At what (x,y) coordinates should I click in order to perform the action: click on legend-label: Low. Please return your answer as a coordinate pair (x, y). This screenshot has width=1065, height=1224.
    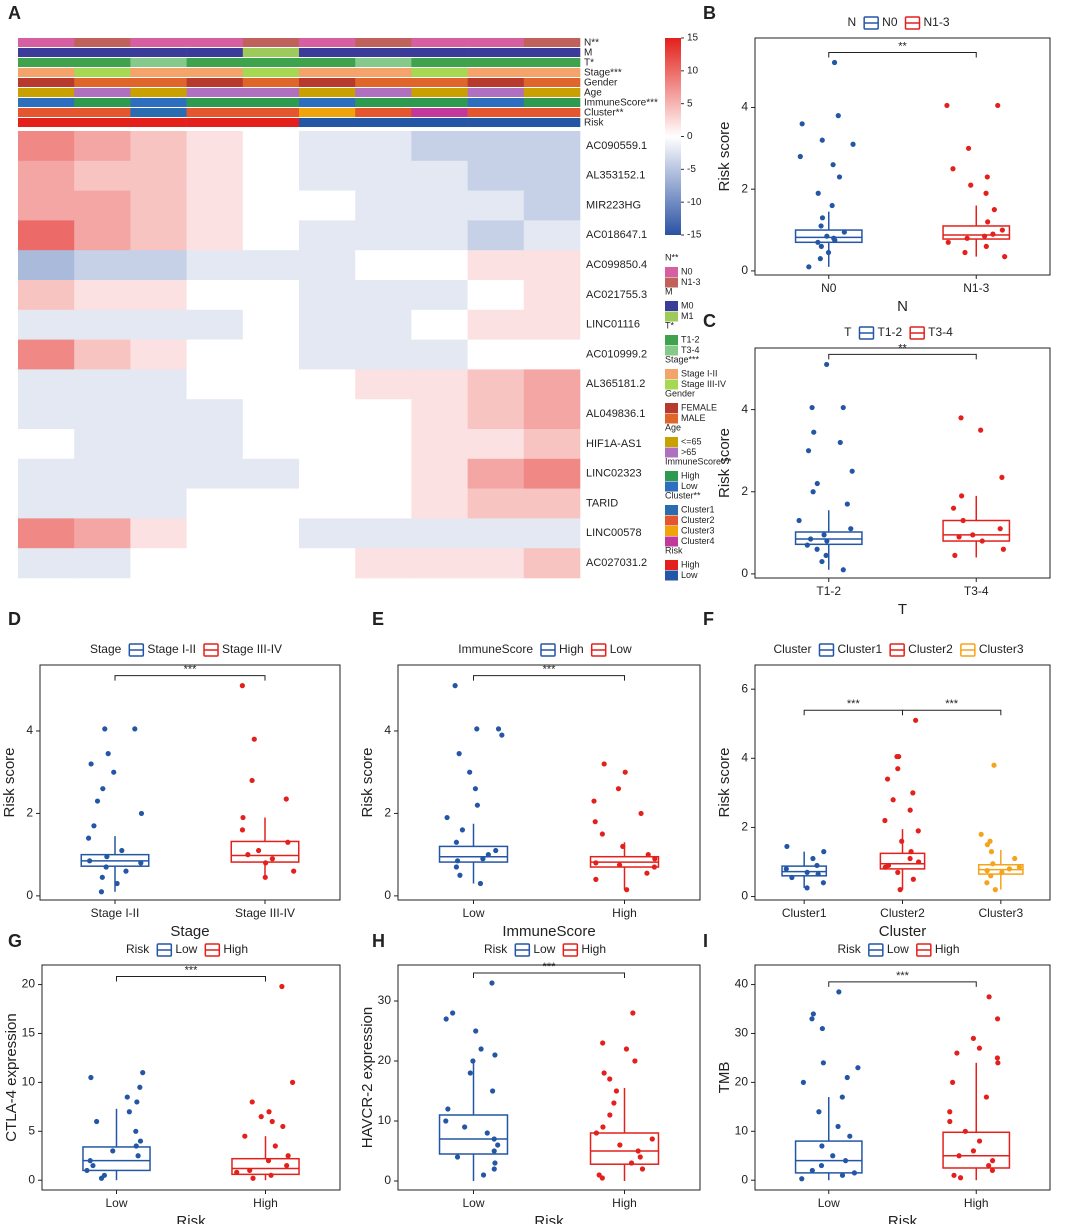
    Looking at the image, I should click on (544, 949).